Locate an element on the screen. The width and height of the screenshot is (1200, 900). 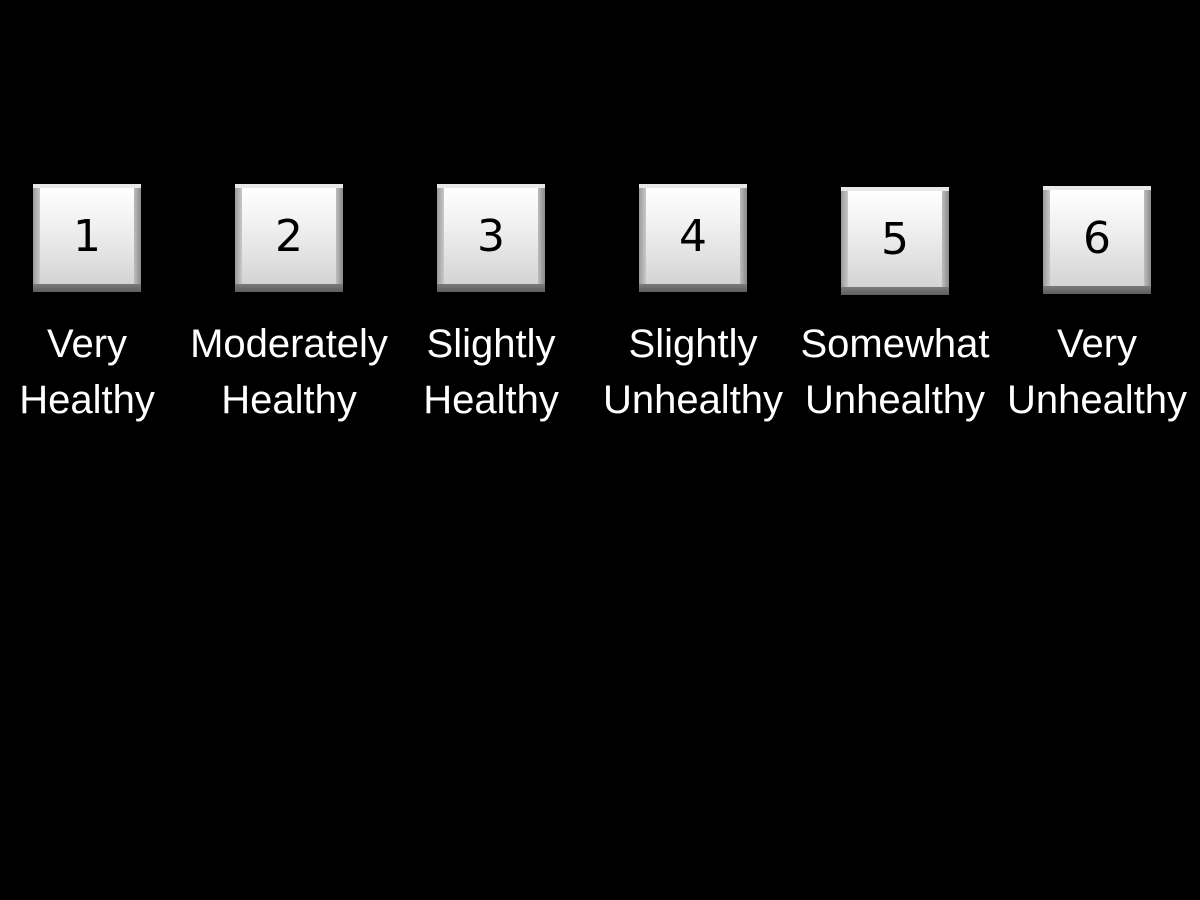
key-3-button: 3 is located at coordinates (491, 238).